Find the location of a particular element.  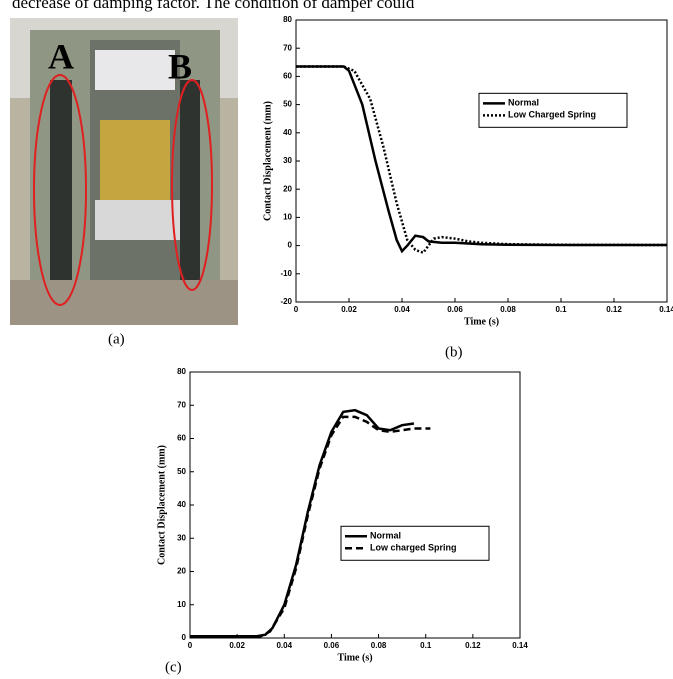

caption: (c) is located at coordinates (173, 667).